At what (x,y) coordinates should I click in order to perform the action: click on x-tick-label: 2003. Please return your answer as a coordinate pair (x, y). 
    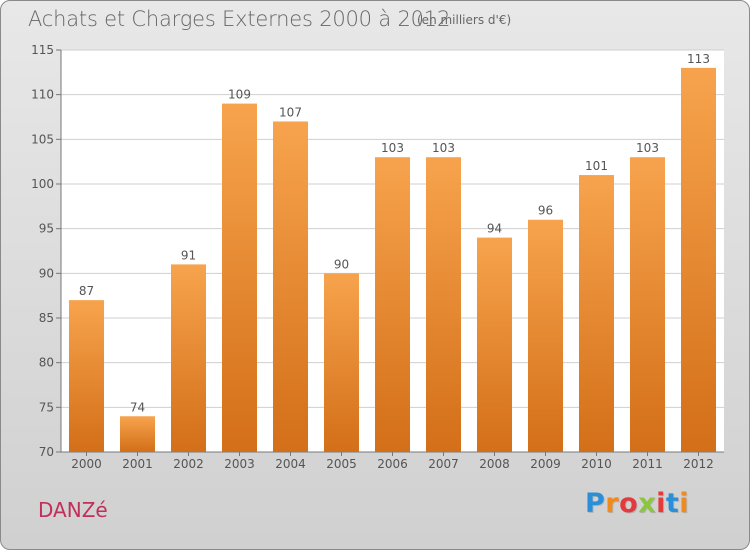
    Looking at the image, I should click on (239, 464).